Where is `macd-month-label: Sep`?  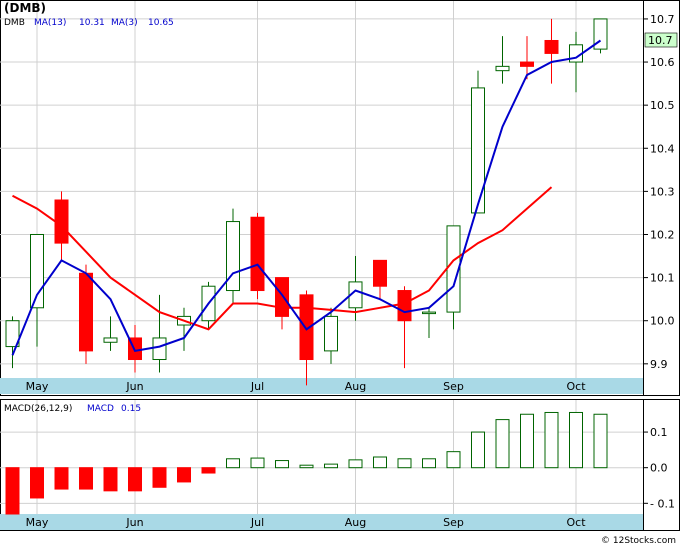 macd-month-label: Sep is located at coordinates (453, 522).